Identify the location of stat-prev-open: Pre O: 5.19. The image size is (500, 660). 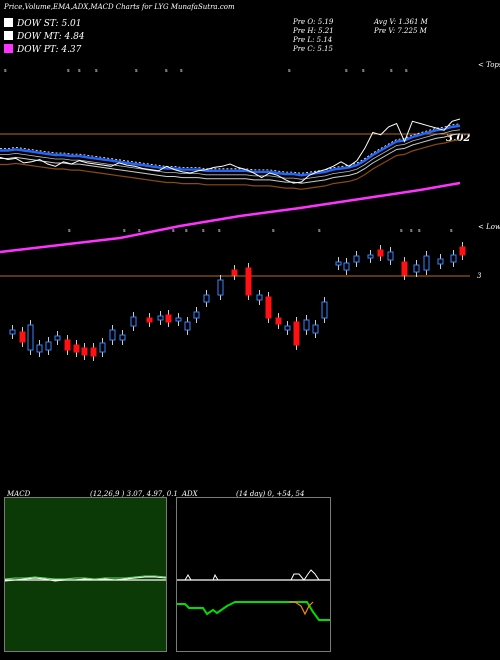
(313, 22).